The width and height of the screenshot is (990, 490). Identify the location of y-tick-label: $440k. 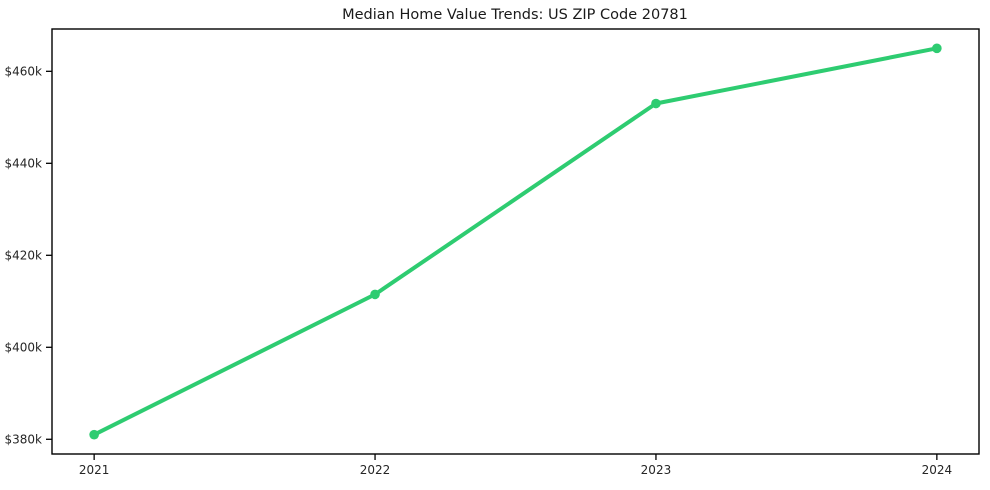
(24, 163).